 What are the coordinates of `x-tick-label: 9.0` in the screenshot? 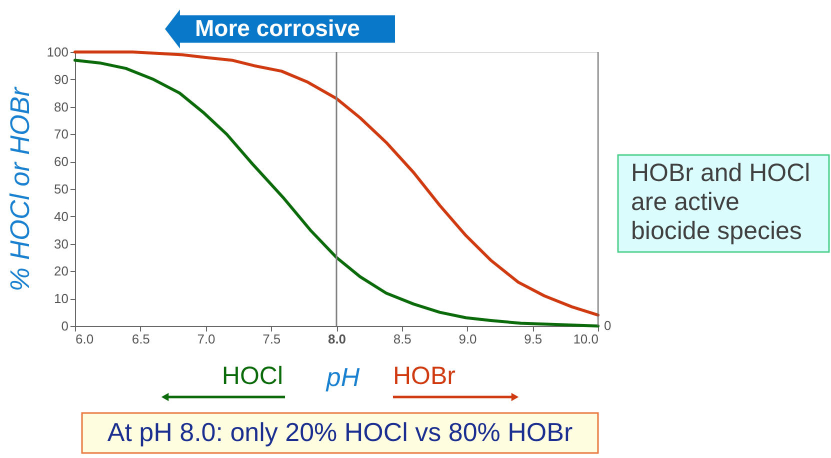 It's located at (467, 339).